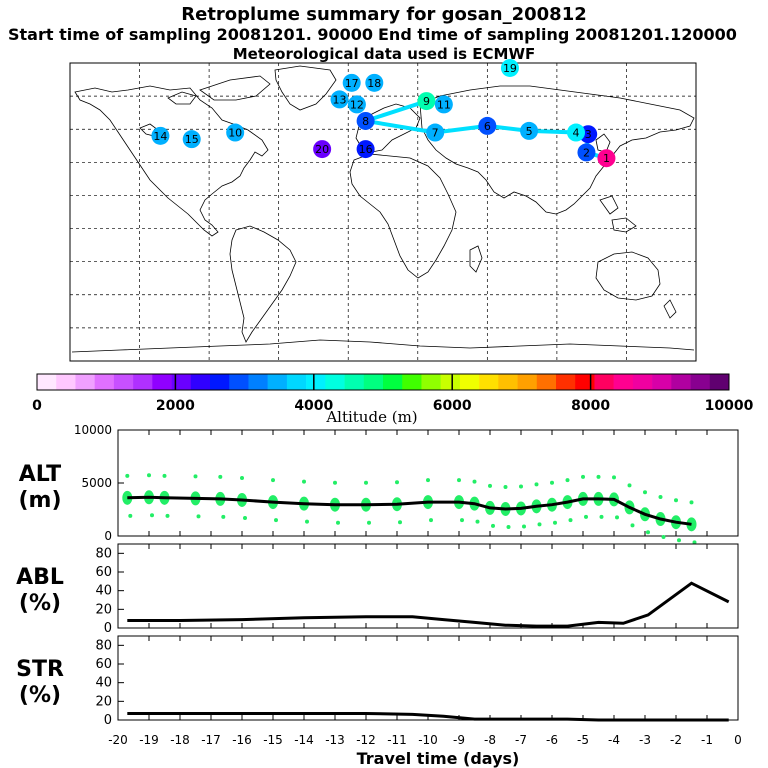 The height and width of the screenshot is (768, 768). What do you see at coordinates (40, 577) in the screenshot?
I see `panel-label: ABL` at bounding box center [40, 577].